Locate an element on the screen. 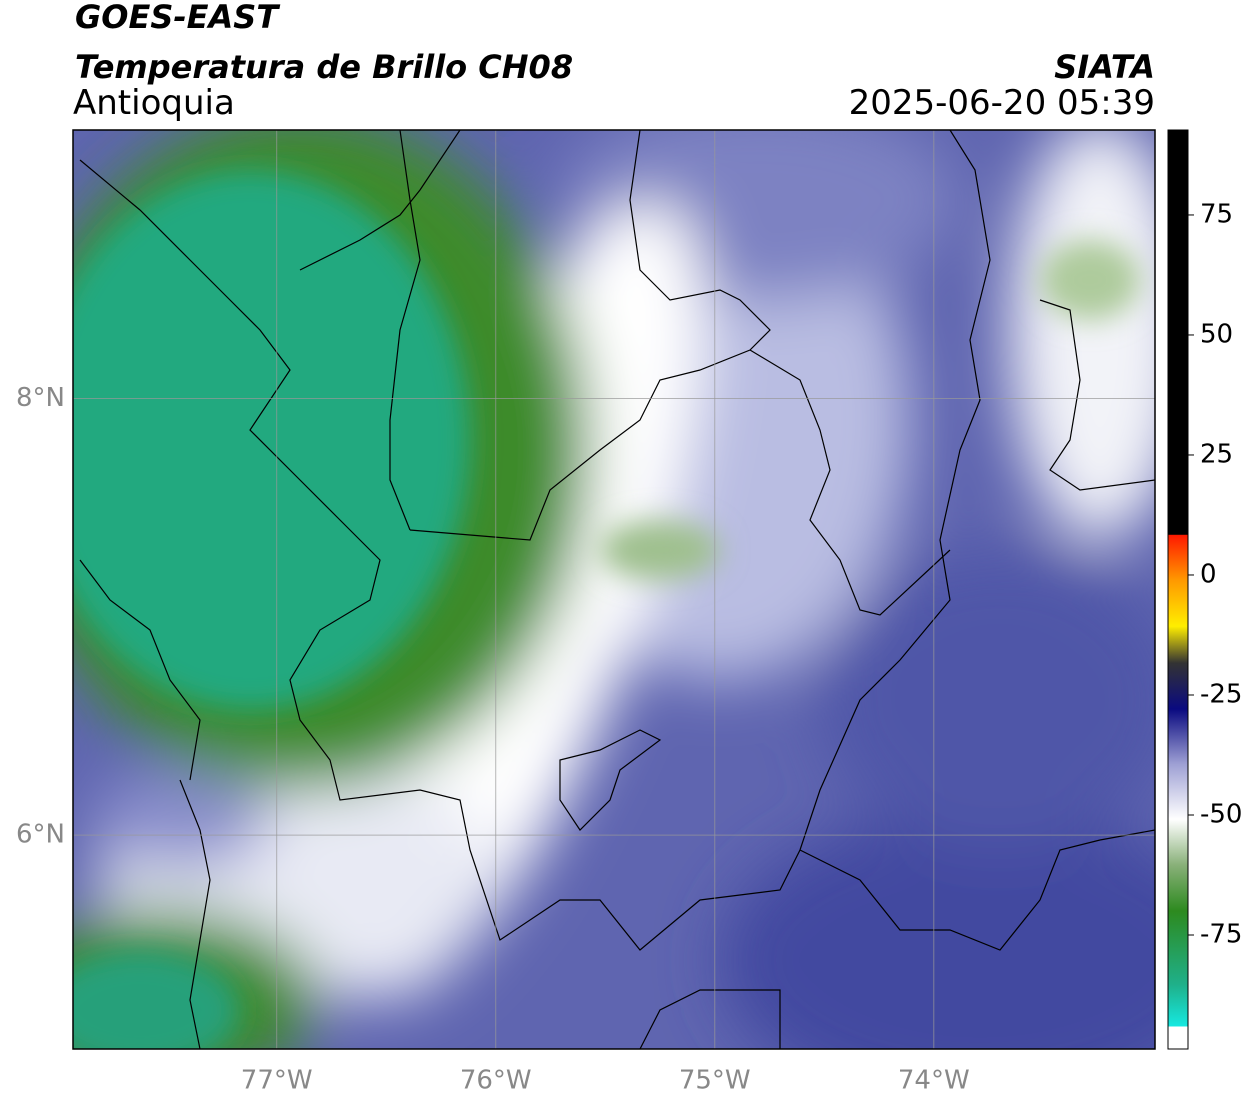 This screenshot has height=1099, width=1252. title: GOES-EAST is located at coordinates (177, 18).